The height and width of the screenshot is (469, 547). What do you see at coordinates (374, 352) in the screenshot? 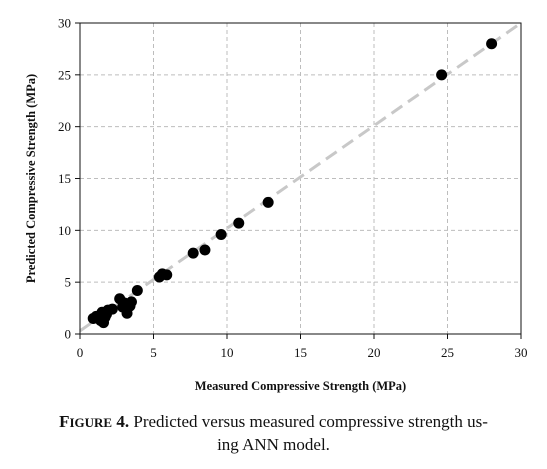
I see `x-tick-label-20: 20` at bounding box center [374, 352].